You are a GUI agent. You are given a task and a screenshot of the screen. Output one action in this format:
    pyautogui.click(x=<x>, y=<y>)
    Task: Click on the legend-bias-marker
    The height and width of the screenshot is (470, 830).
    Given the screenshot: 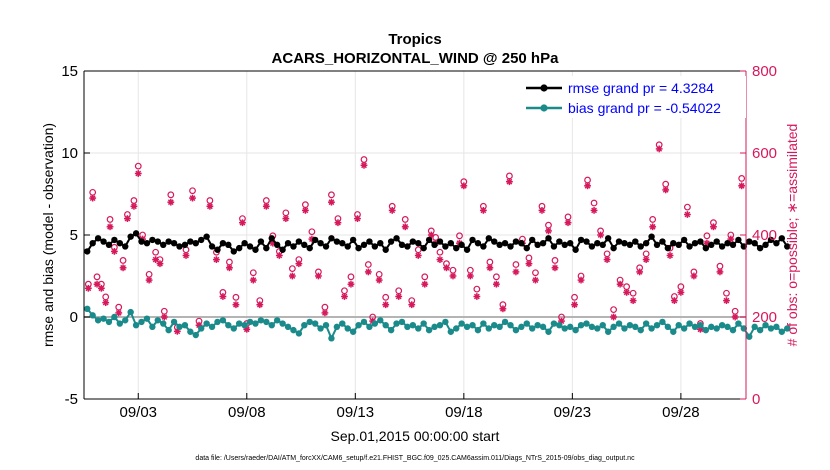 What is the action you would take?
    pyautogui.click(x=544, y=108)
    